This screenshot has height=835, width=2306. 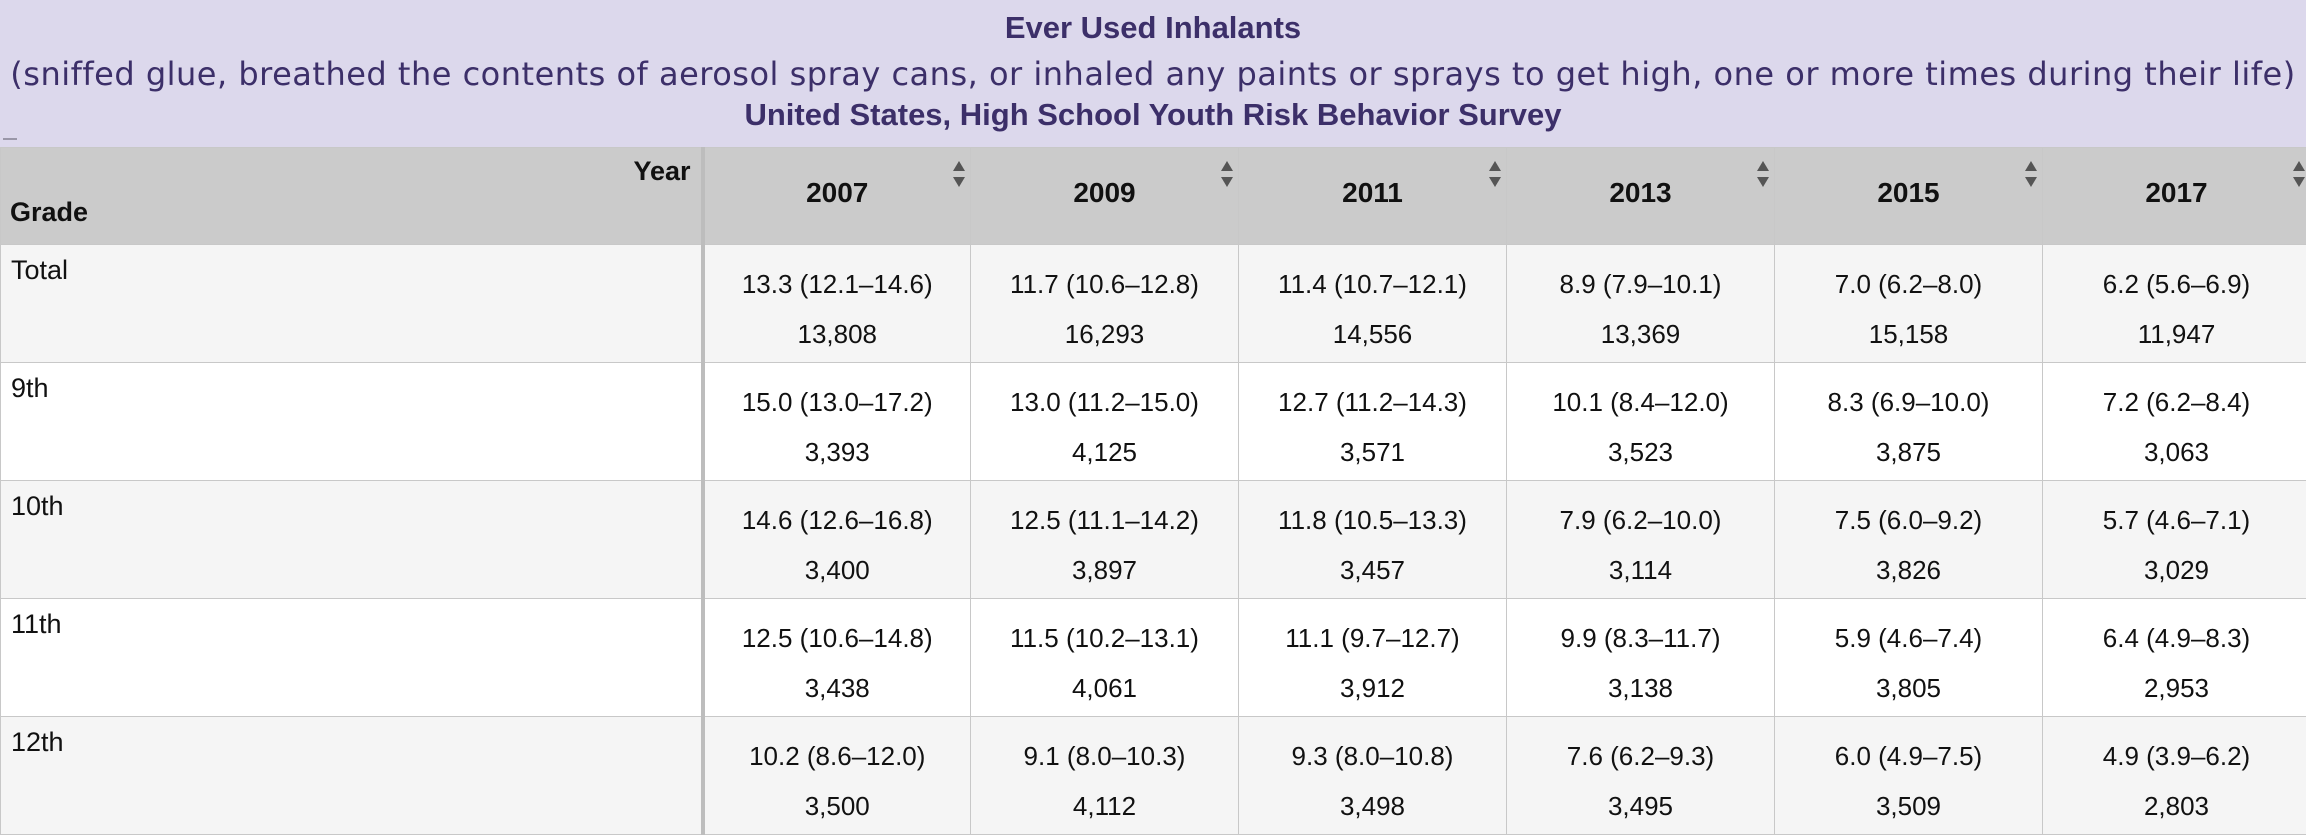 I want to click on sample-size: 16,293, so click(x=1104, y=334).